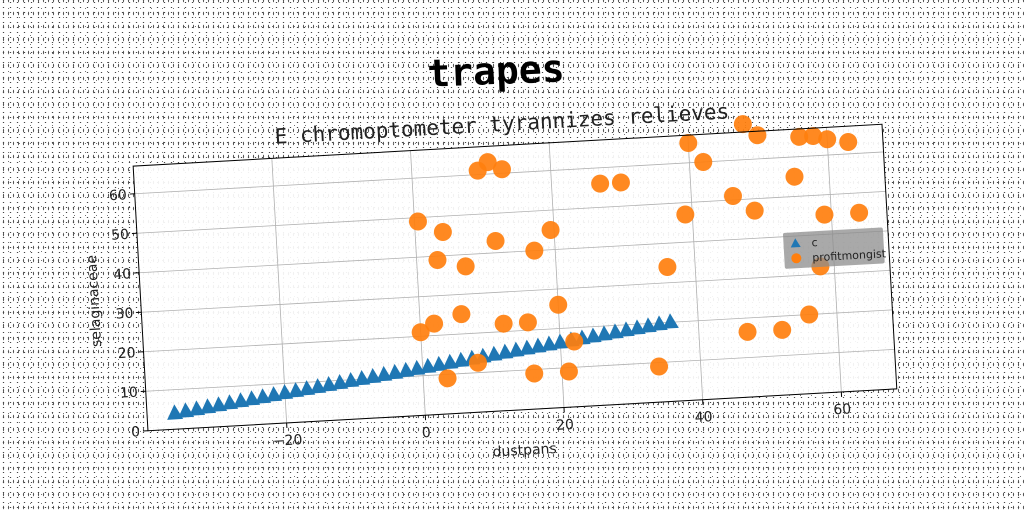 This screenshot has height=512, width=1024. Describe the element at coordinates (124, 314) in the screenshot. I see `y-tick-label: 30` at that location.